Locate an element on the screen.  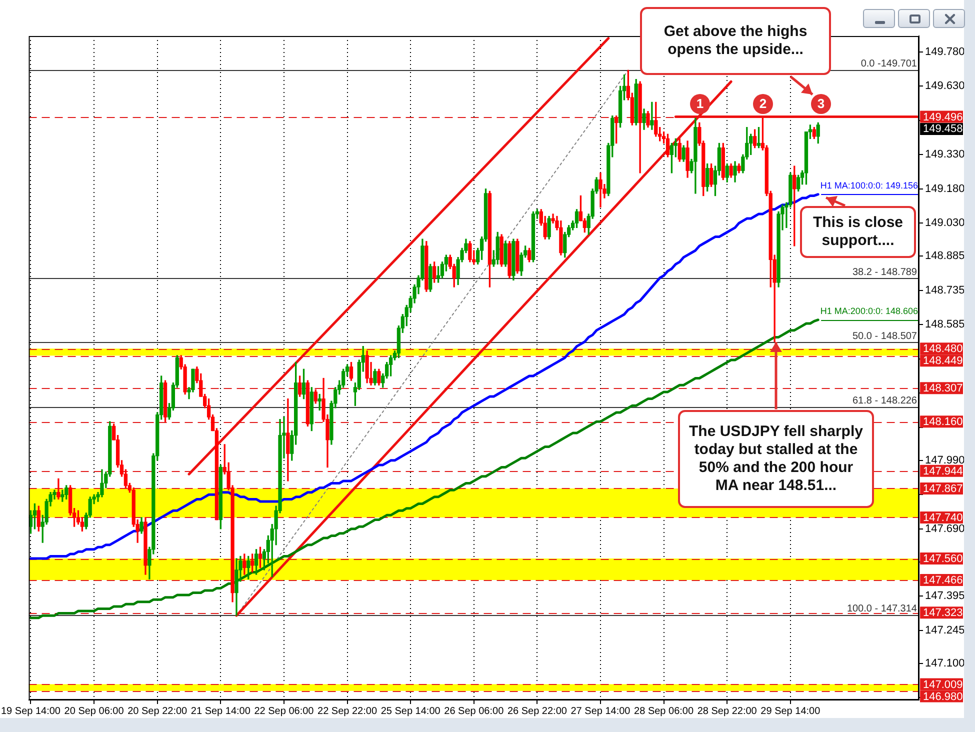
annotation: 61.8 - 148.226 is located at coordinates (885, 400).